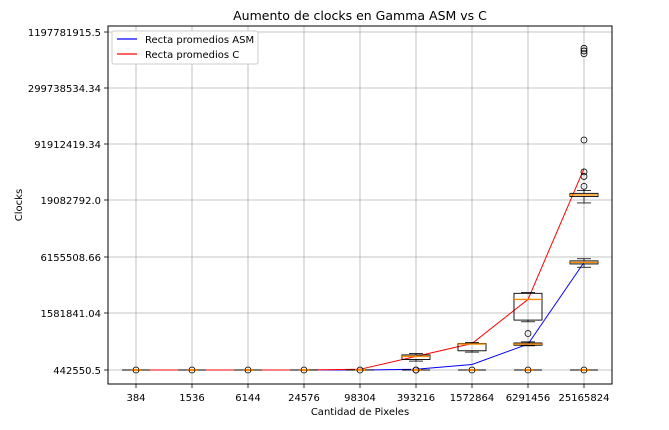 This screenshot has width=669, height=430. What do you see at coordinates (472, 398) in the screenshot?
I see `x-tick-label-6: 1572864` at bounding box center [472, 398].